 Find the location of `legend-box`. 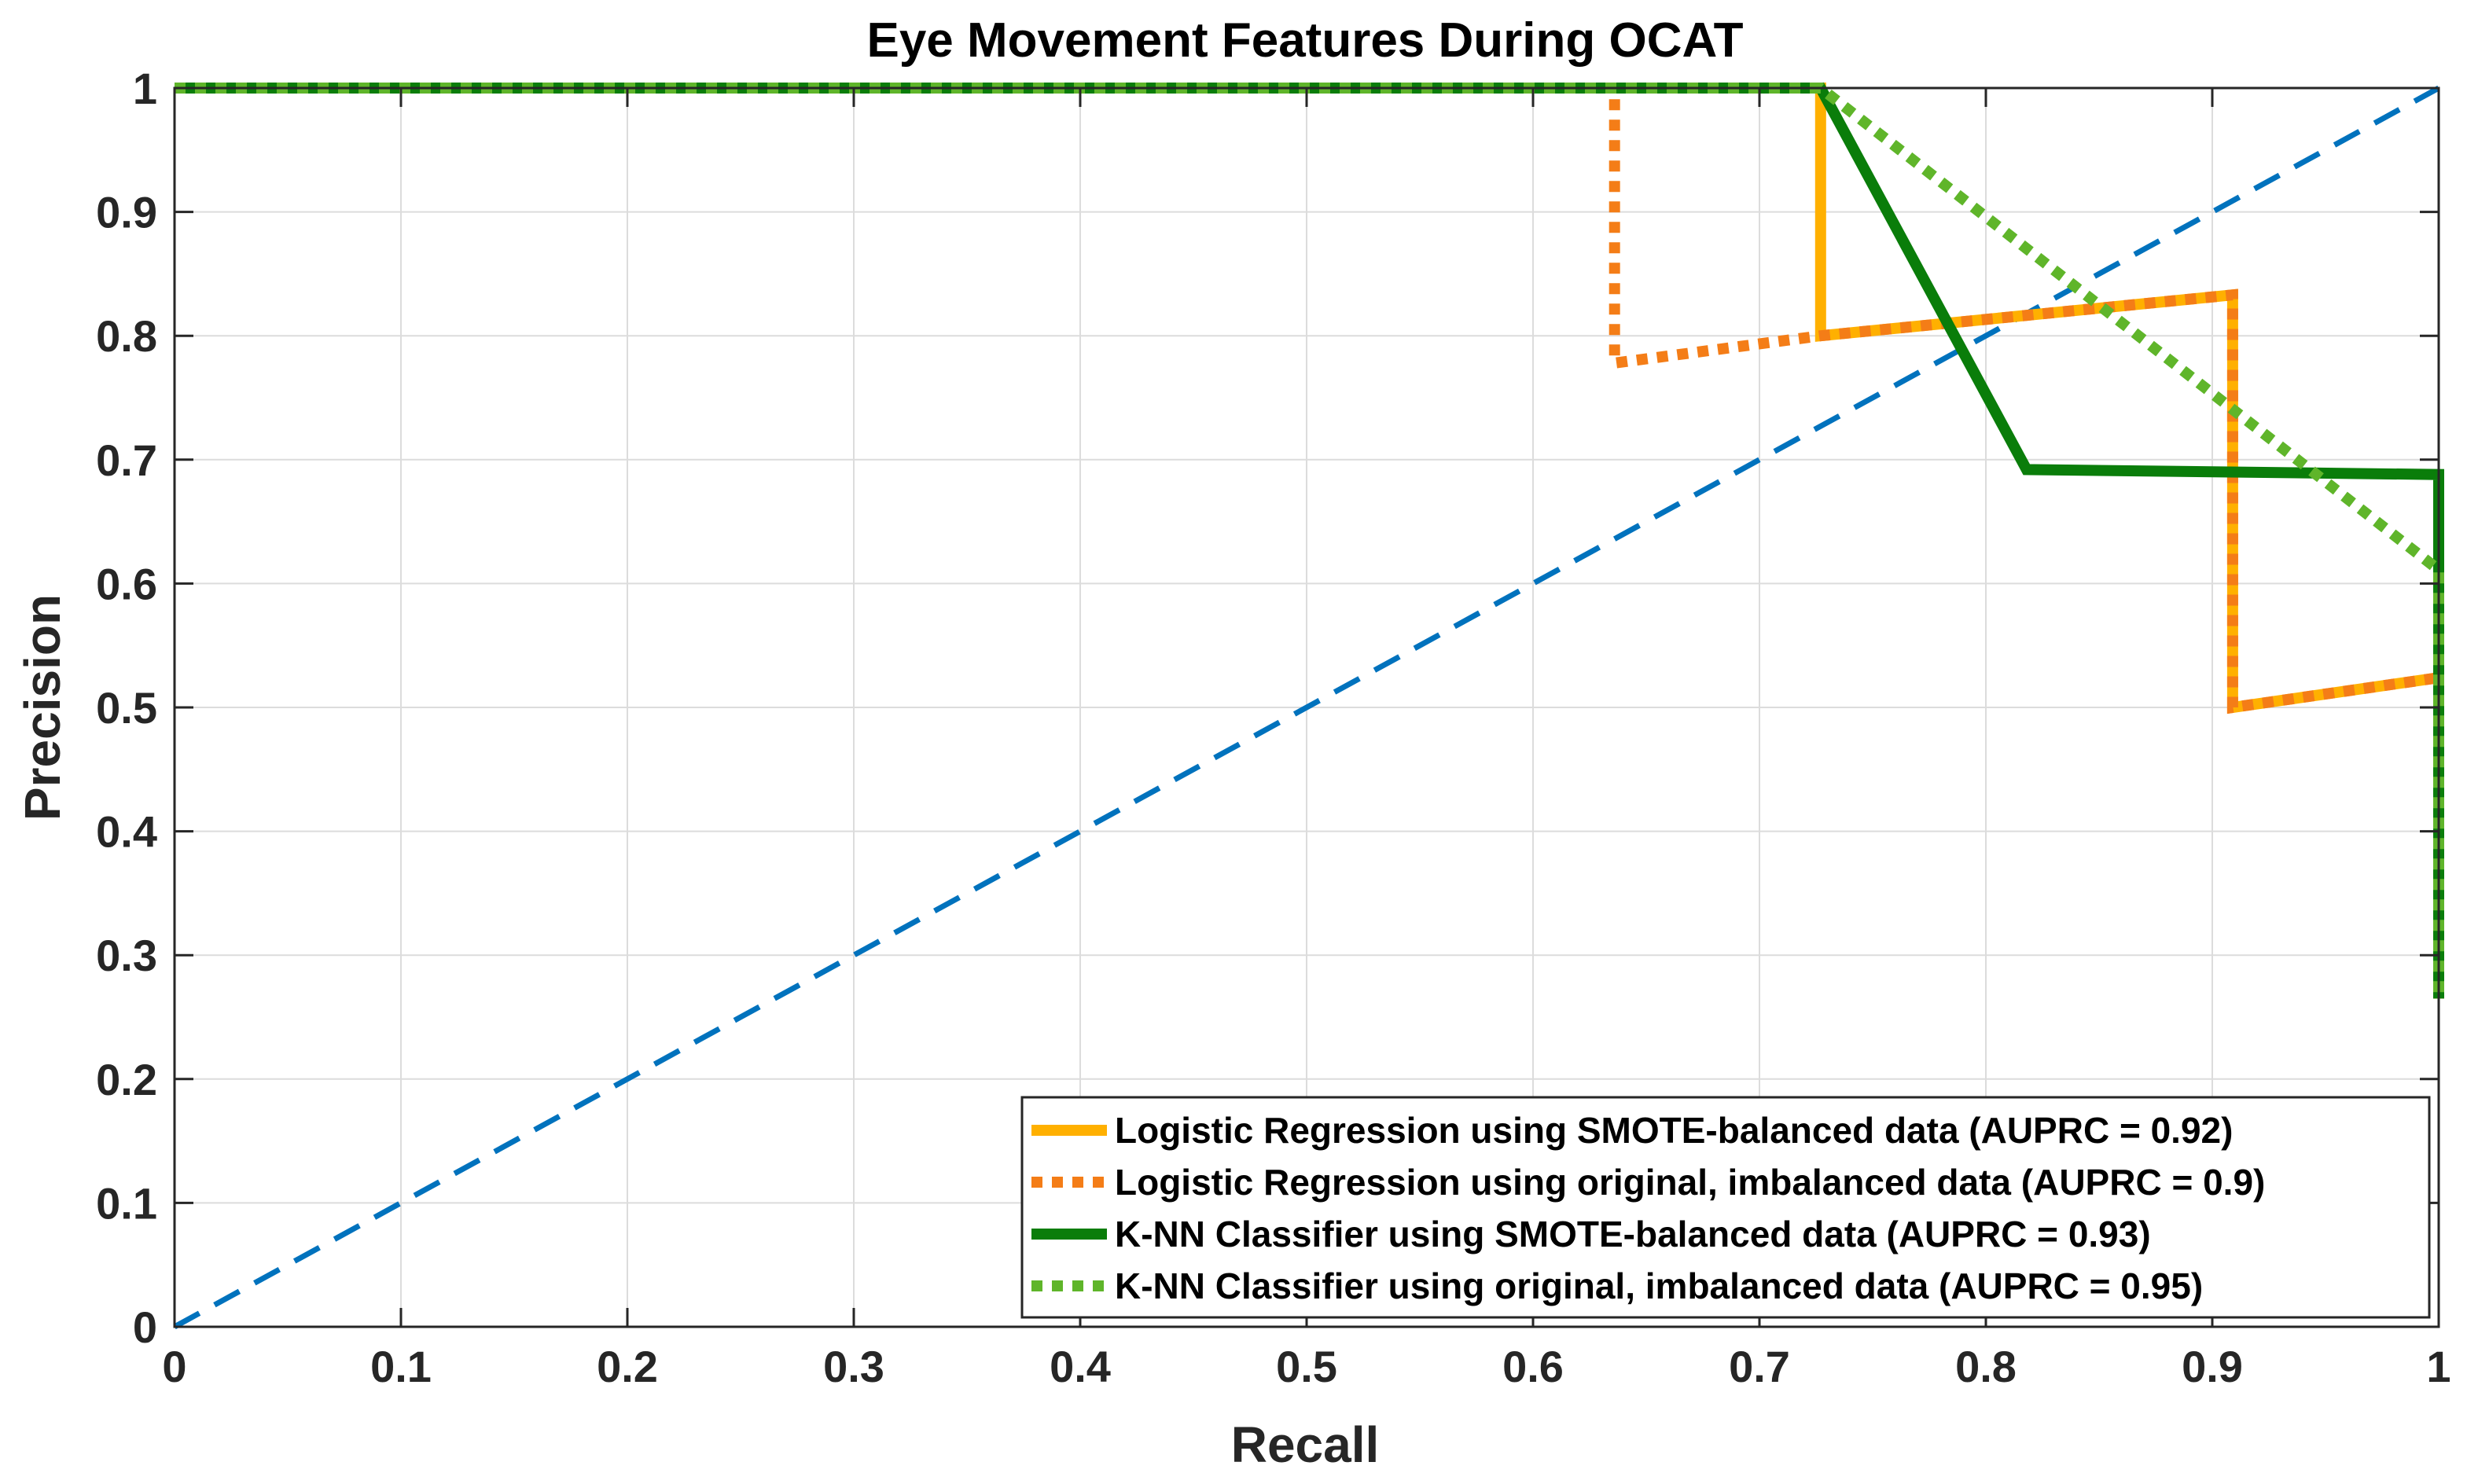

legend-box is located at coordinates (1726, 1207).